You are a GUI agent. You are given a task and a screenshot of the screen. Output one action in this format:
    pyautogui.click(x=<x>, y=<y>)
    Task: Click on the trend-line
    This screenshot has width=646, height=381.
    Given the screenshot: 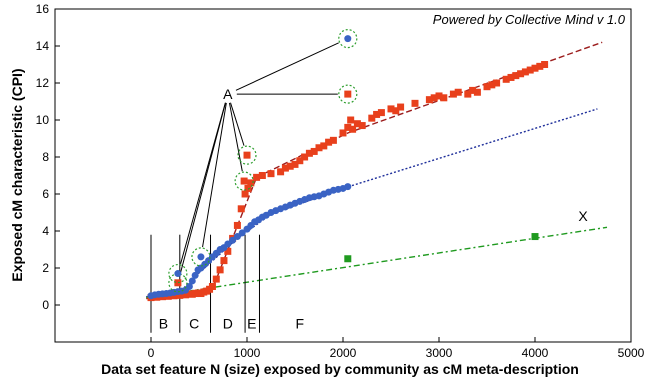 What is the action you would take?
    pyautogui.click(x=377, y=262)
    